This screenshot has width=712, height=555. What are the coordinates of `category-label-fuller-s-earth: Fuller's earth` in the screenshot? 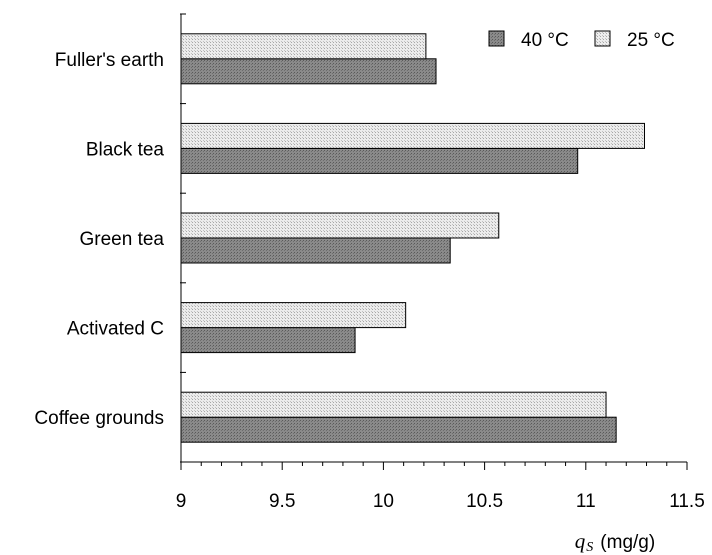 It's located at (109, 60).